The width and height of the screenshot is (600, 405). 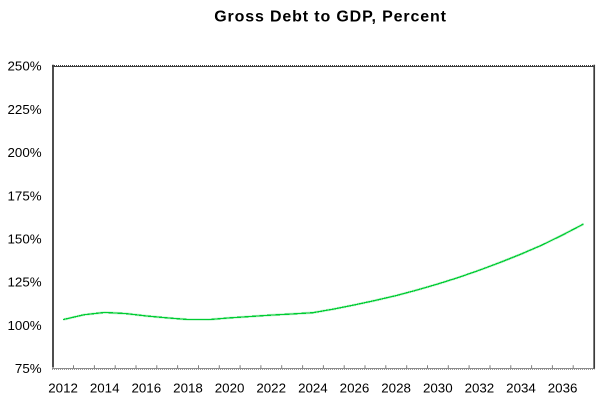 What do you see at coordinates (563, 388) in the screenshot?
I see `svg-text: 2036` at bounding box center [563, 388].